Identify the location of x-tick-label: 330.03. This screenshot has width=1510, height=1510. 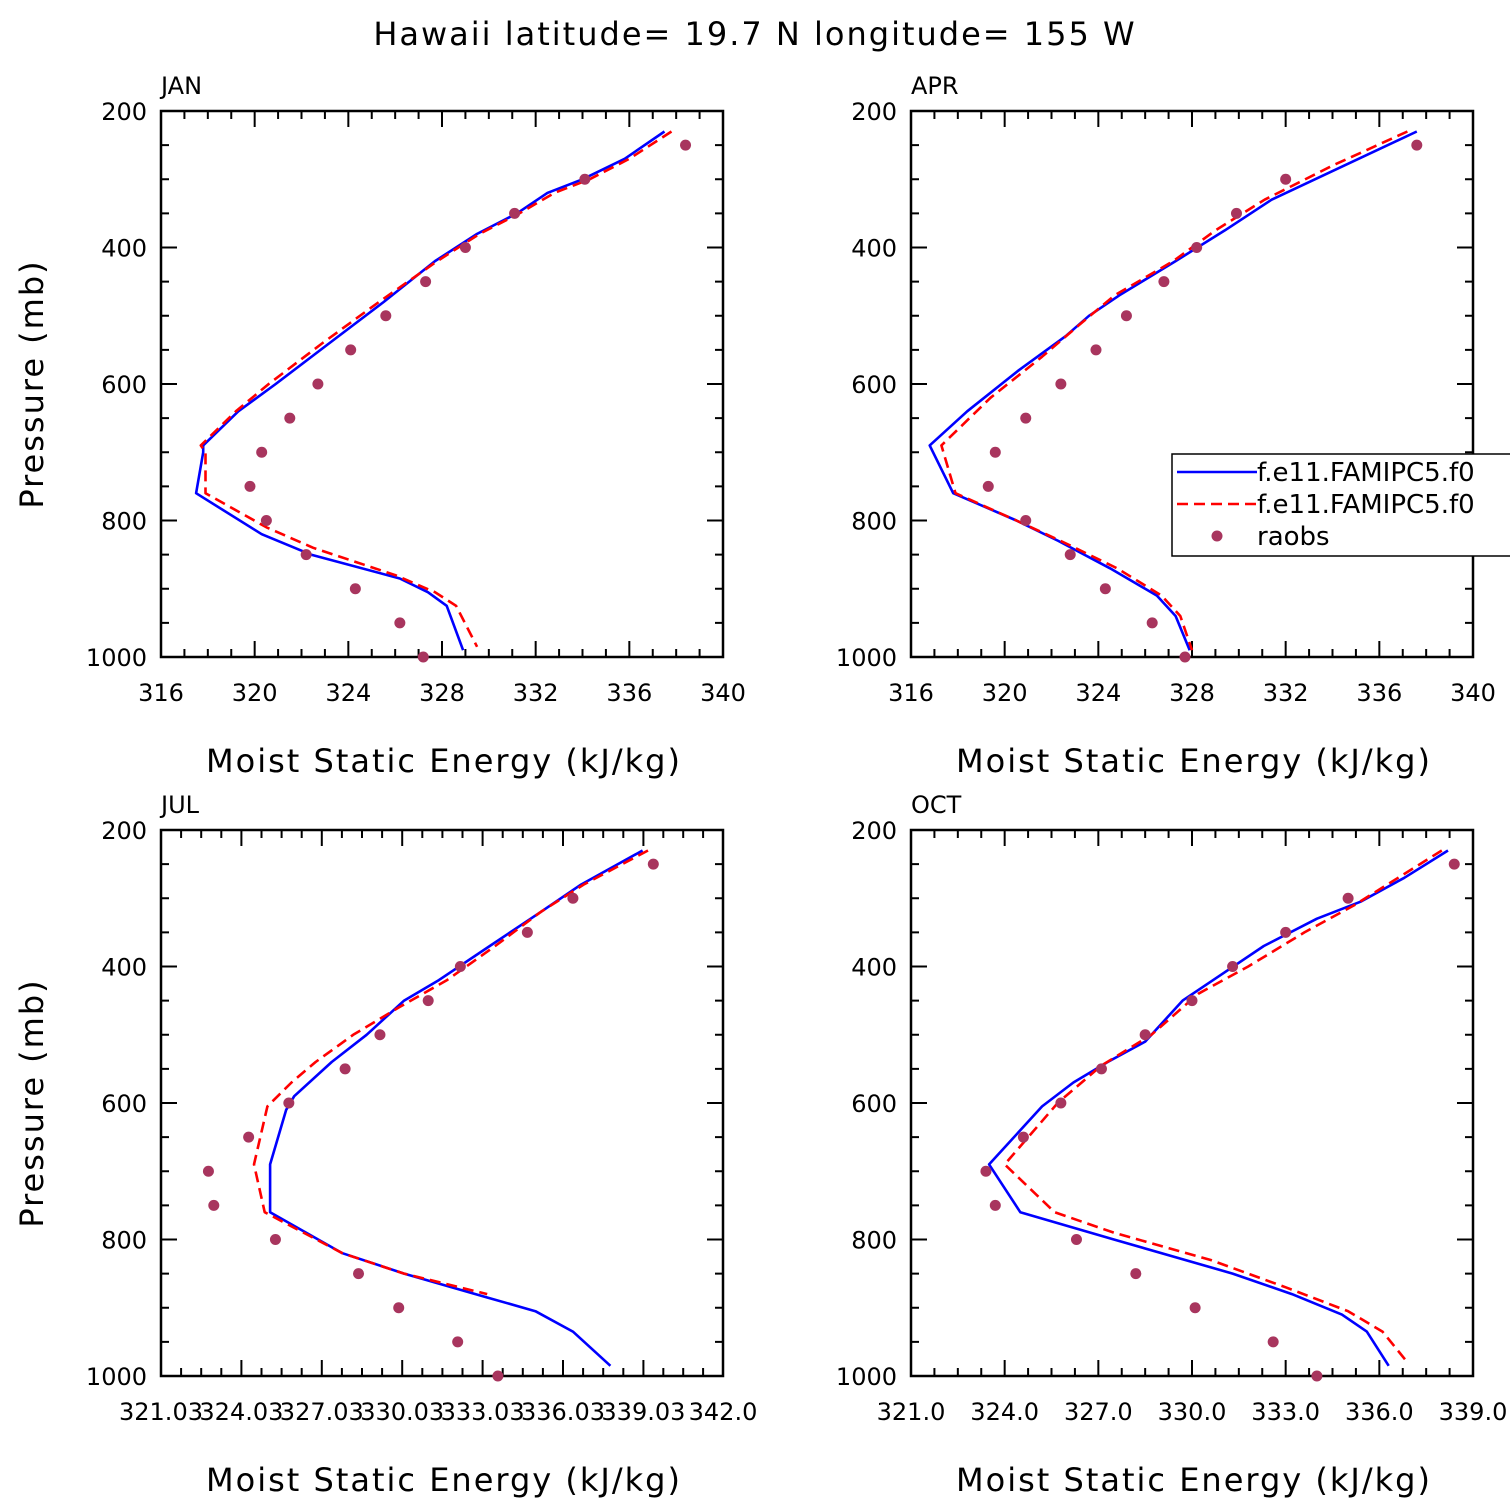
(402, 1412).